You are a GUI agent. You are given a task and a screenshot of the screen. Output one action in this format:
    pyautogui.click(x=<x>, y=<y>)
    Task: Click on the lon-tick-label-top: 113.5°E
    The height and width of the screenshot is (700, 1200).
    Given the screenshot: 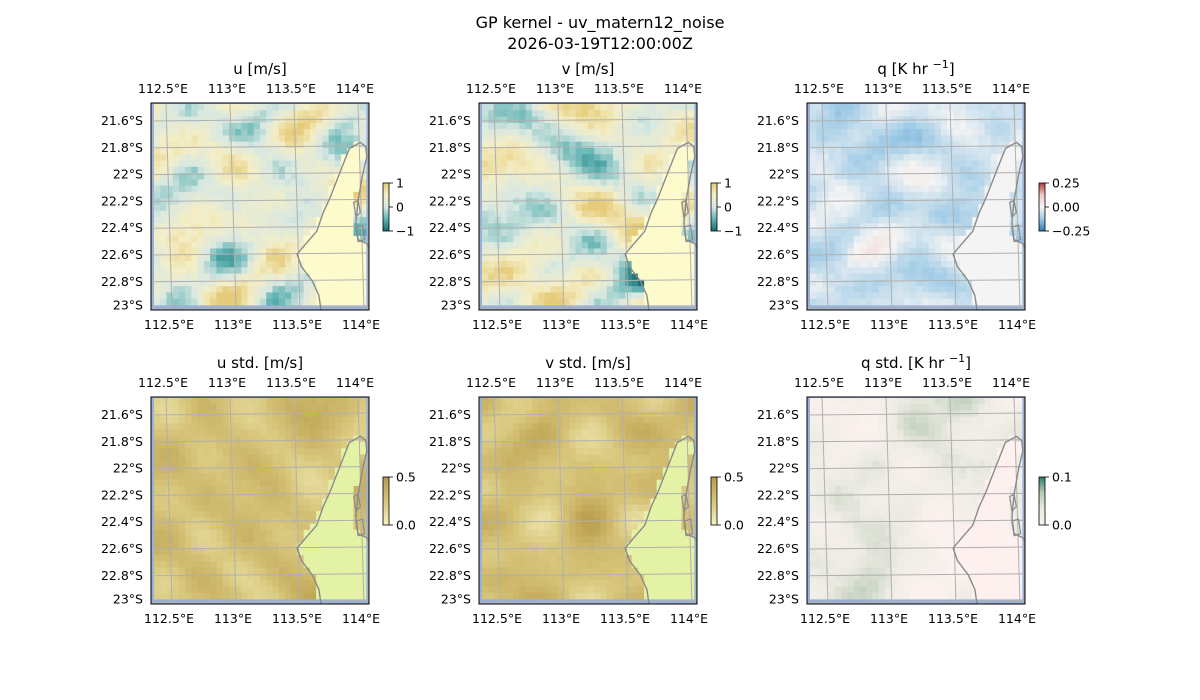 What is the action you would take?
    pyautogui.click(x=291, y=88)
    